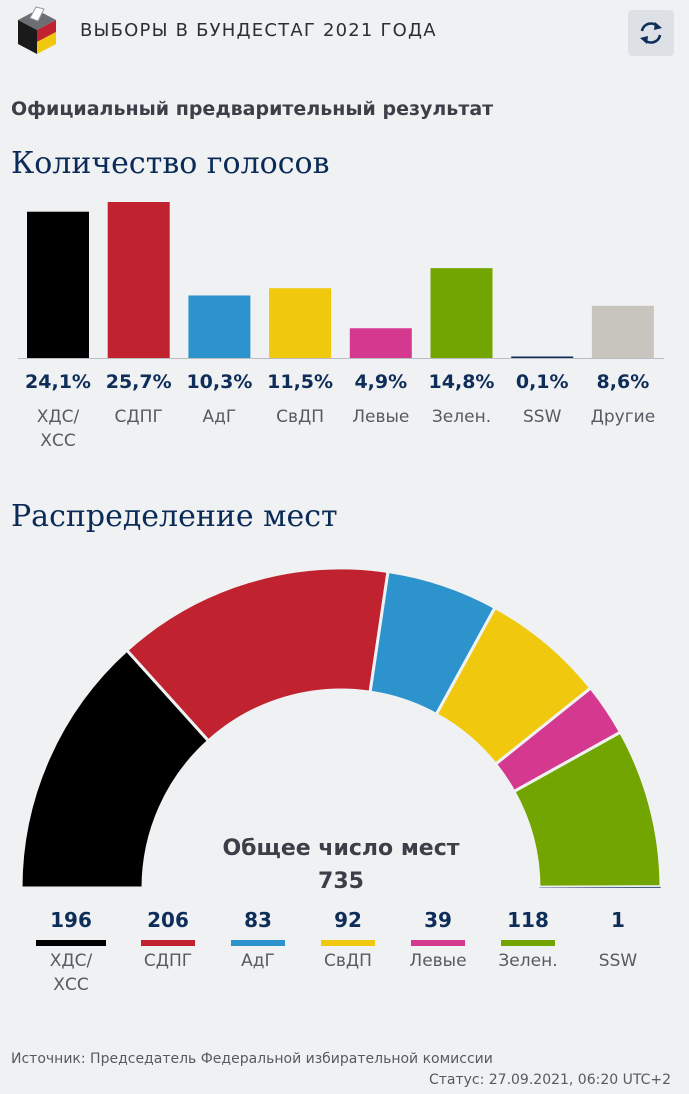 Image resolution: width=689 pixels, height=1094 pixels. I want to click on result-subtitle: Официальный предварительный результат, so click(252, 109).